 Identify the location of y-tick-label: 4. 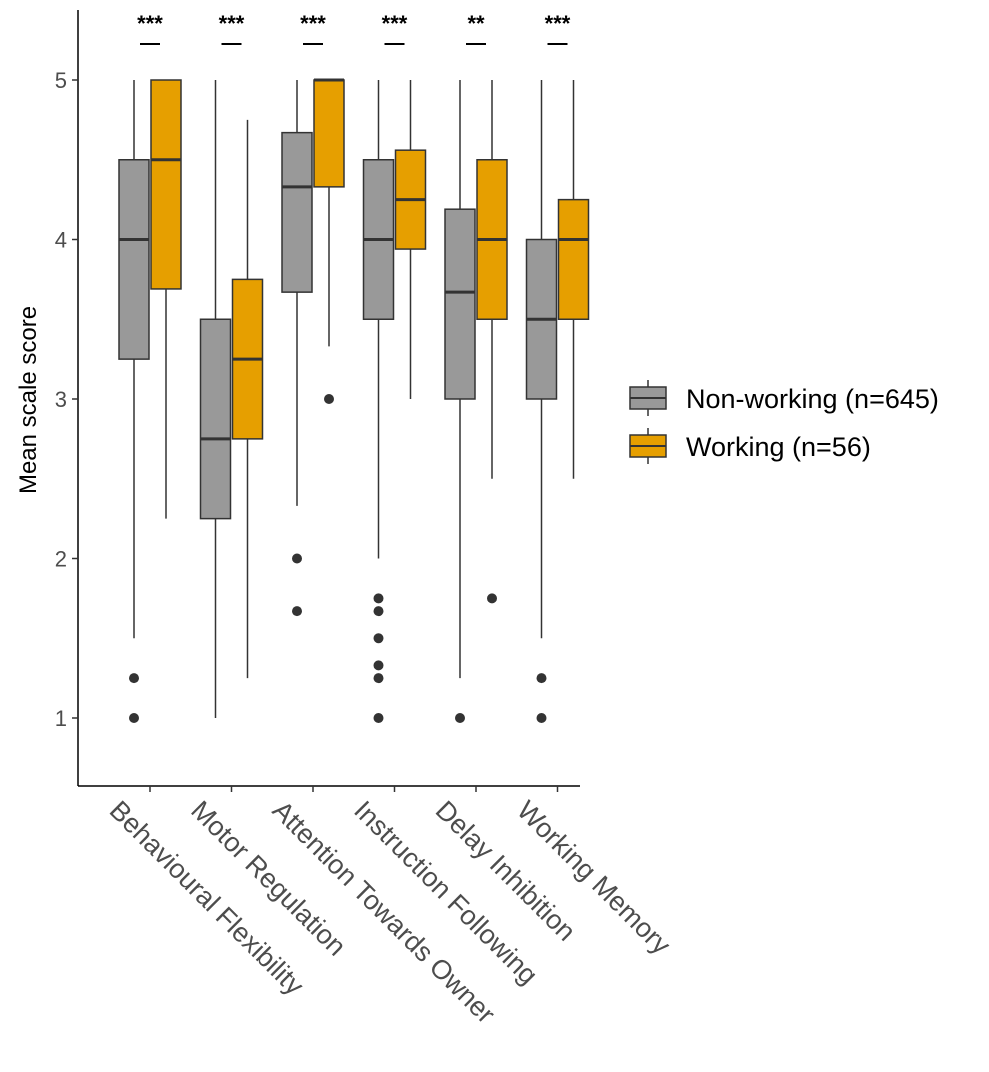
(61, 240).